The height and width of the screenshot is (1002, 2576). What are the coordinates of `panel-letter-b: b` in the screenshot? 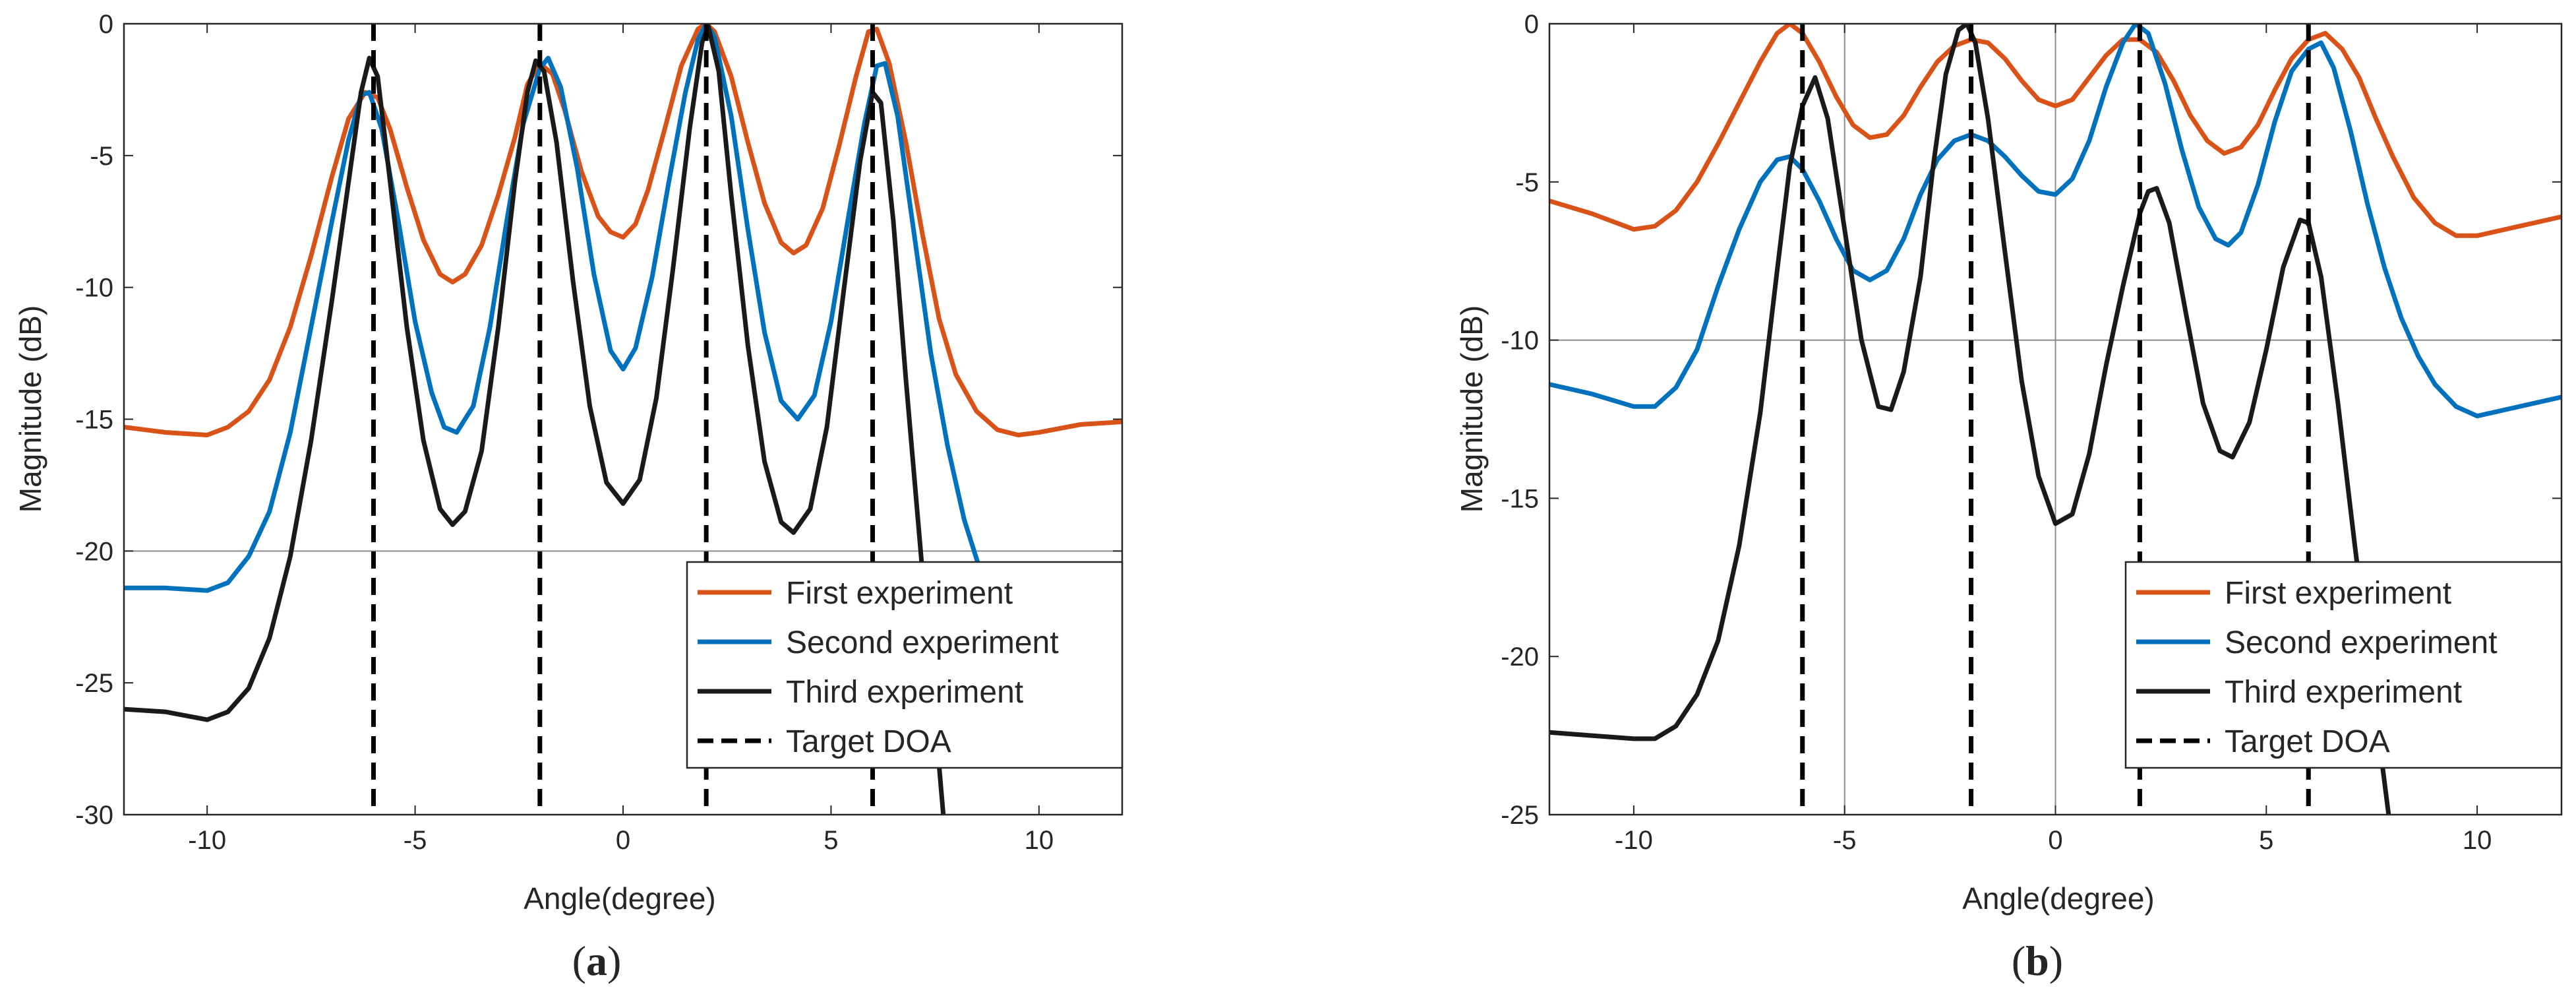 It's located at (2037, 960).